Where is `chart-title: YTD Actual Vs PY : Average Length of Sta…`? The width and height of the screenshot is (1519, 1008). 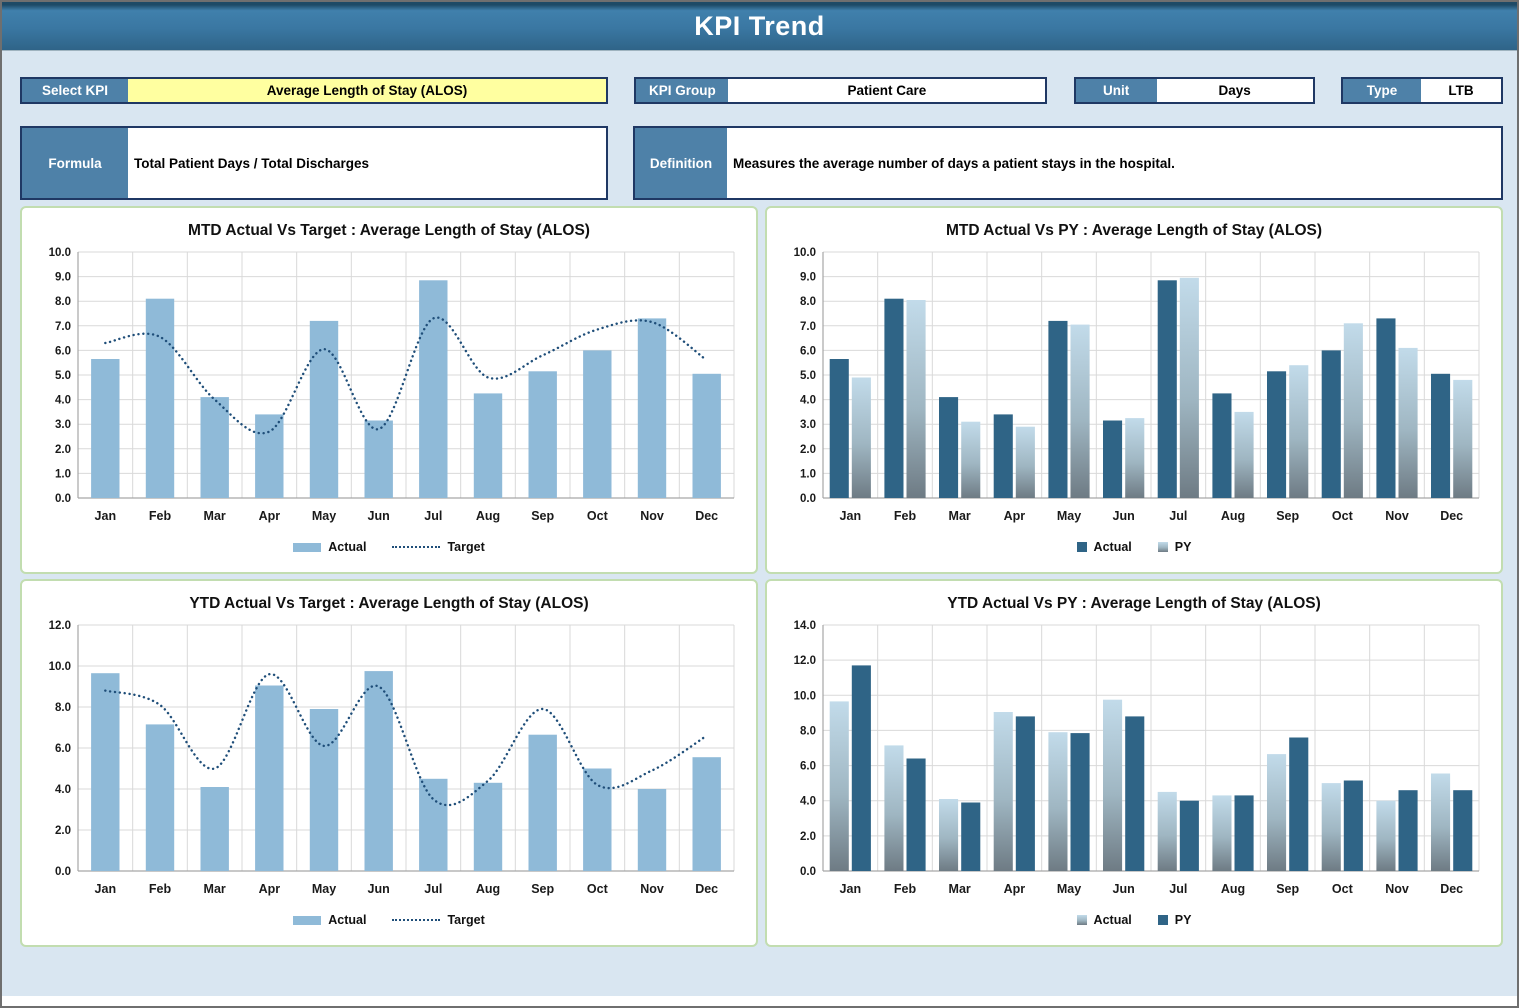 chart-title: YTD Actual Vs PY : Average Length of Sta… is located at coordinates (1134, 603).